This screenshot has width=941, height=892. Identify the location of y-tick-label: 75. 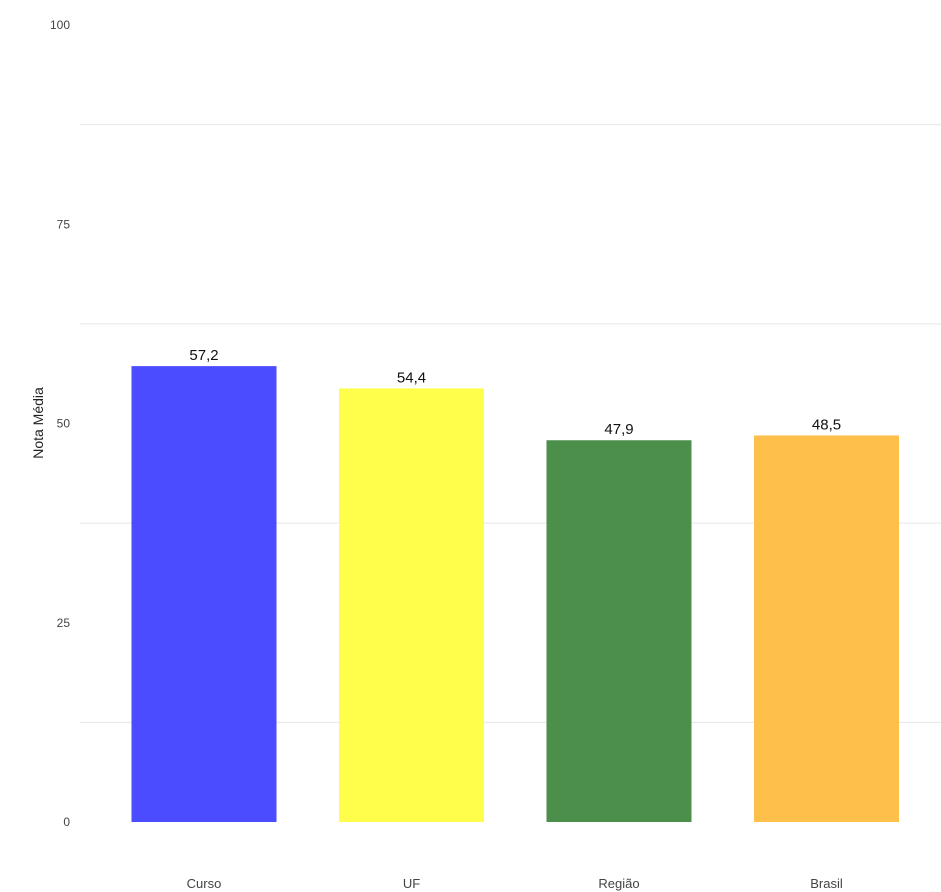
(64, 224).